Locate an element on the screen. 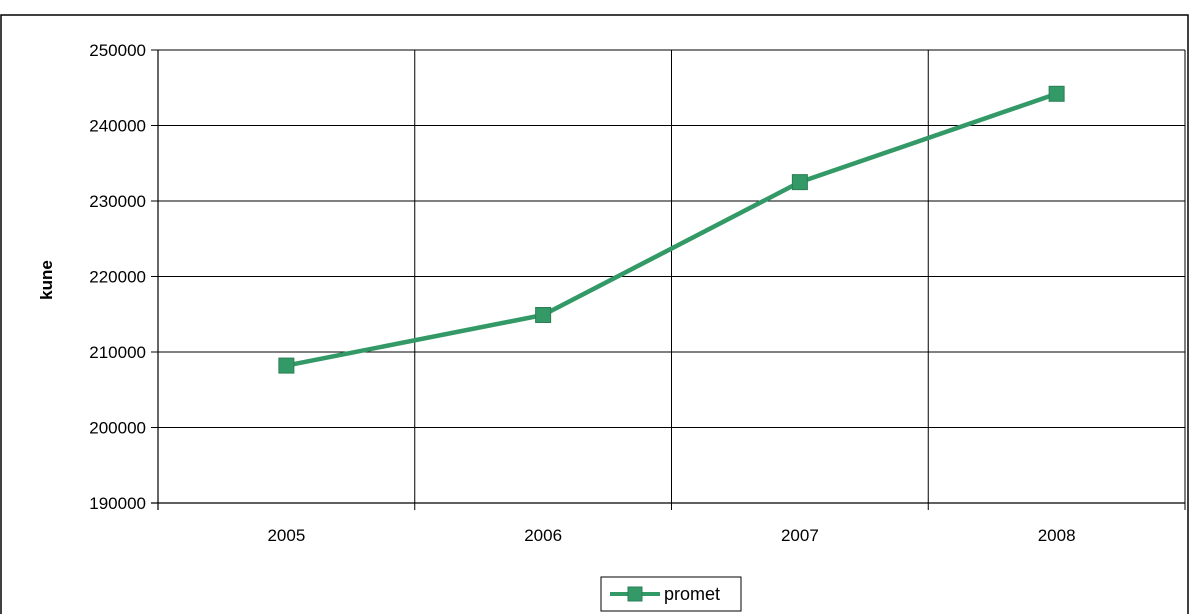 This screenshot has width=1189, height=614. x-tick-label: 2007 is located at coordinates (800, 535).